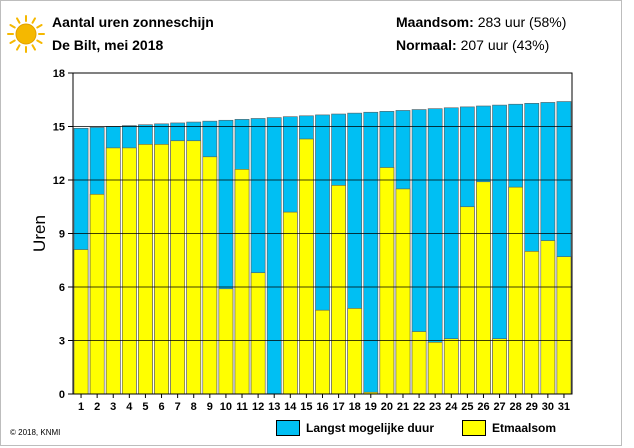  I want to click on legend-swatch-max-duration, so click(288, 428).